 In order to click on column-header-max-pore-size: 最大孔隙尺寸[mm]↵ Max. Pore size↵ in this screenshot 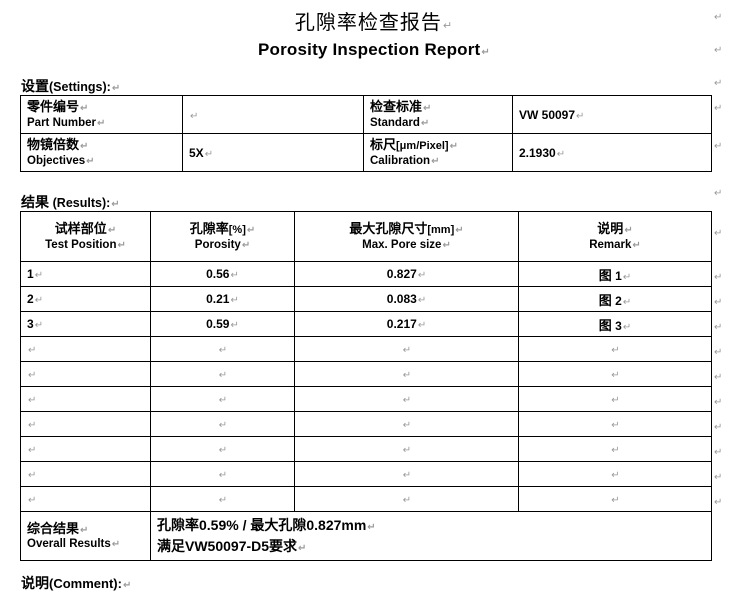, I will do `click(406, 236)`.